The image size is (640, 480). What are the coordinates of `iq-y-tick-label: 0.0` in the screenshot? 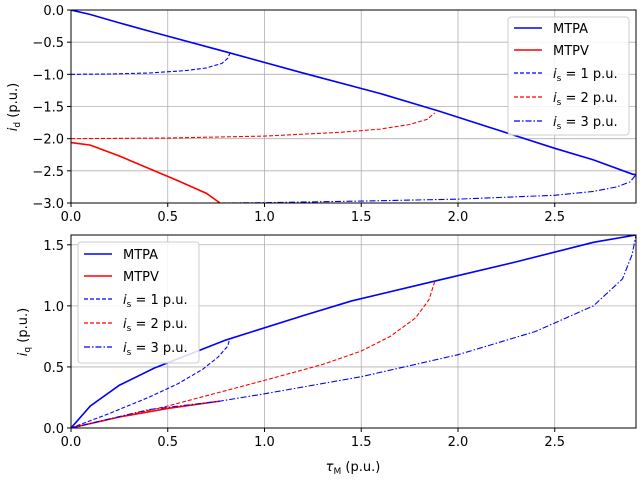 It's located at (53, 429).